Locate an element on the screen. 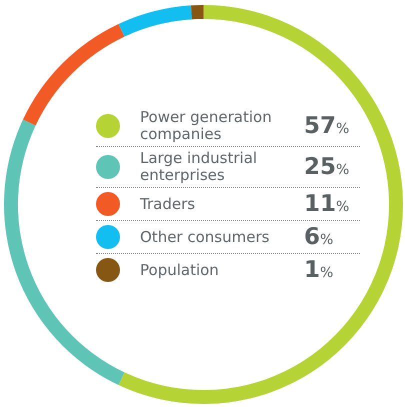 The width and height of the screenshot is (405, 407). legend-label: Power generation companies is located at coordinates (206, 125).